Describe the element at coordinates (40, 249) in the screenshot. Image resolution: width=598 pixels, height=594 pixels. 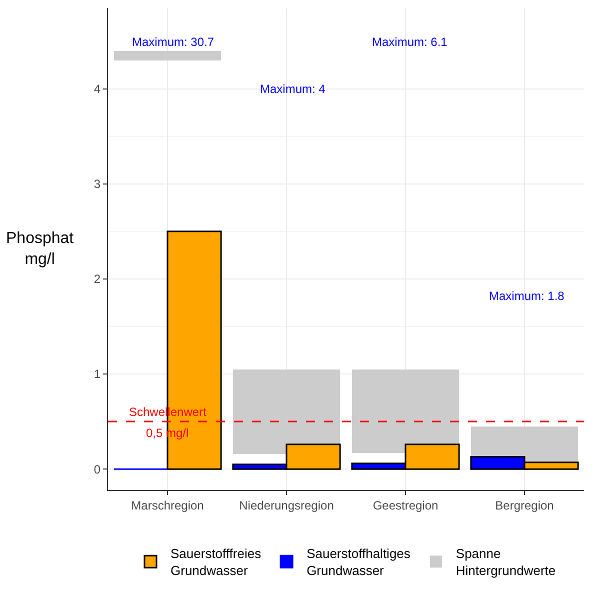
I see `y-axis-title: Phosphat mg/l` at that location.